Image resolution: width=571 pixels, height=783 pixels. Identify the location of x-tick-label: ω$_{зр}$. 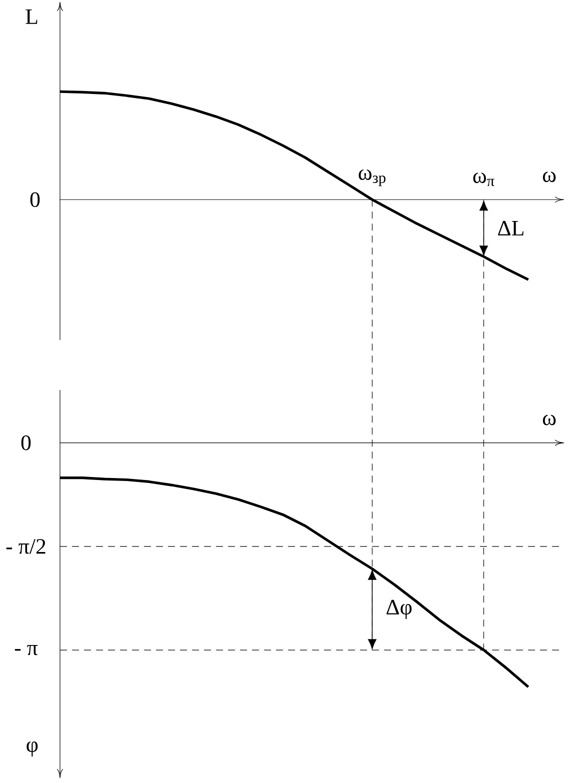
(372, 177).